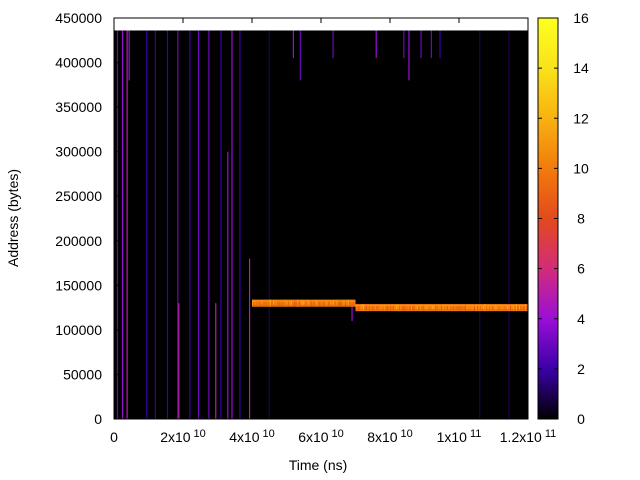  What do you see at coordinates (252, 436) in the screenshot?
I see `x-tick-label: 4x10 10` at bounding box center [252, 436].